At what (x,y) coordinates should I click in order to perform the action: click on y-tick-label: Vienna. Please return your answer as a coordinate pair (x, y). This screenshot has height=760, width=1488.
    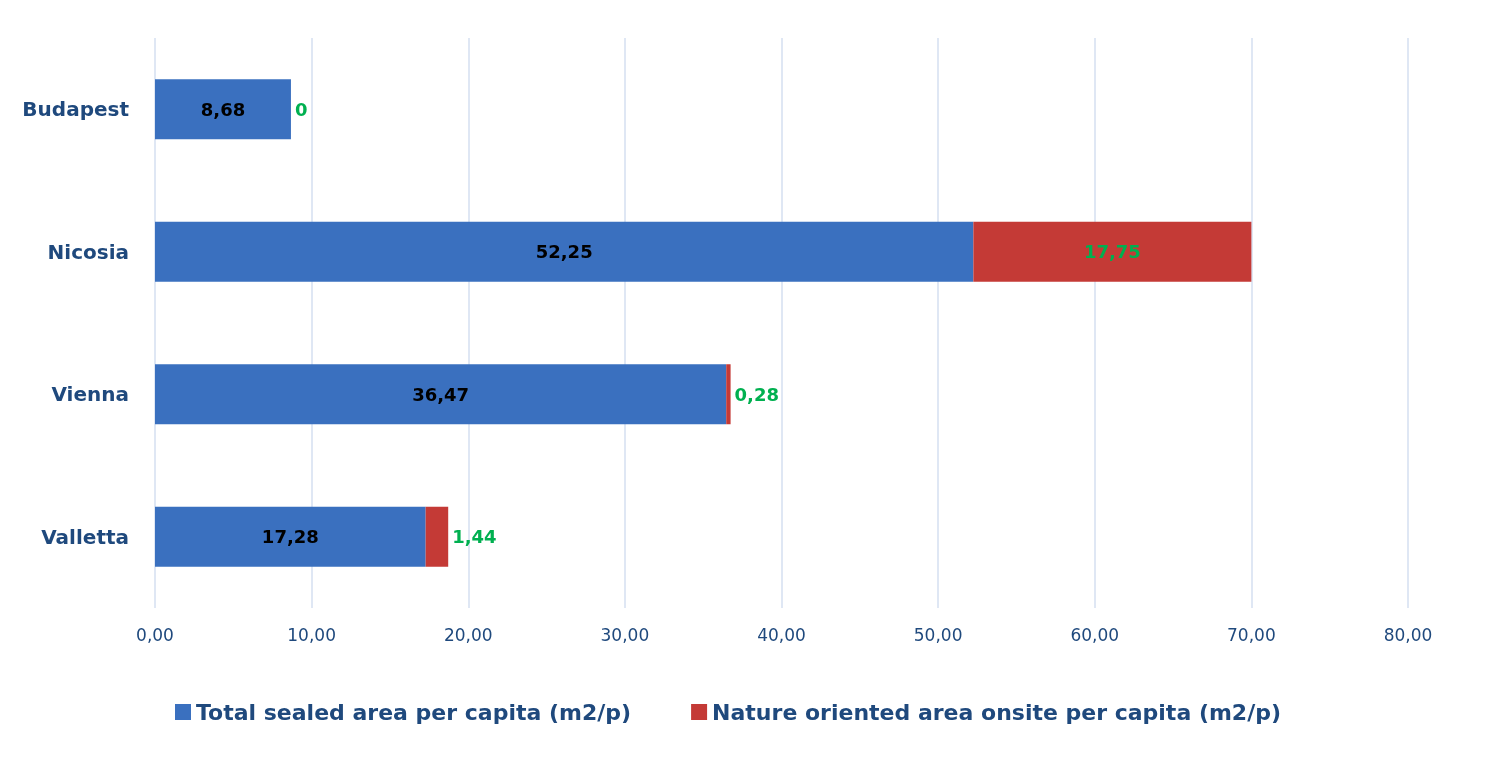
    Looking at the image, I should click on (90, 394).